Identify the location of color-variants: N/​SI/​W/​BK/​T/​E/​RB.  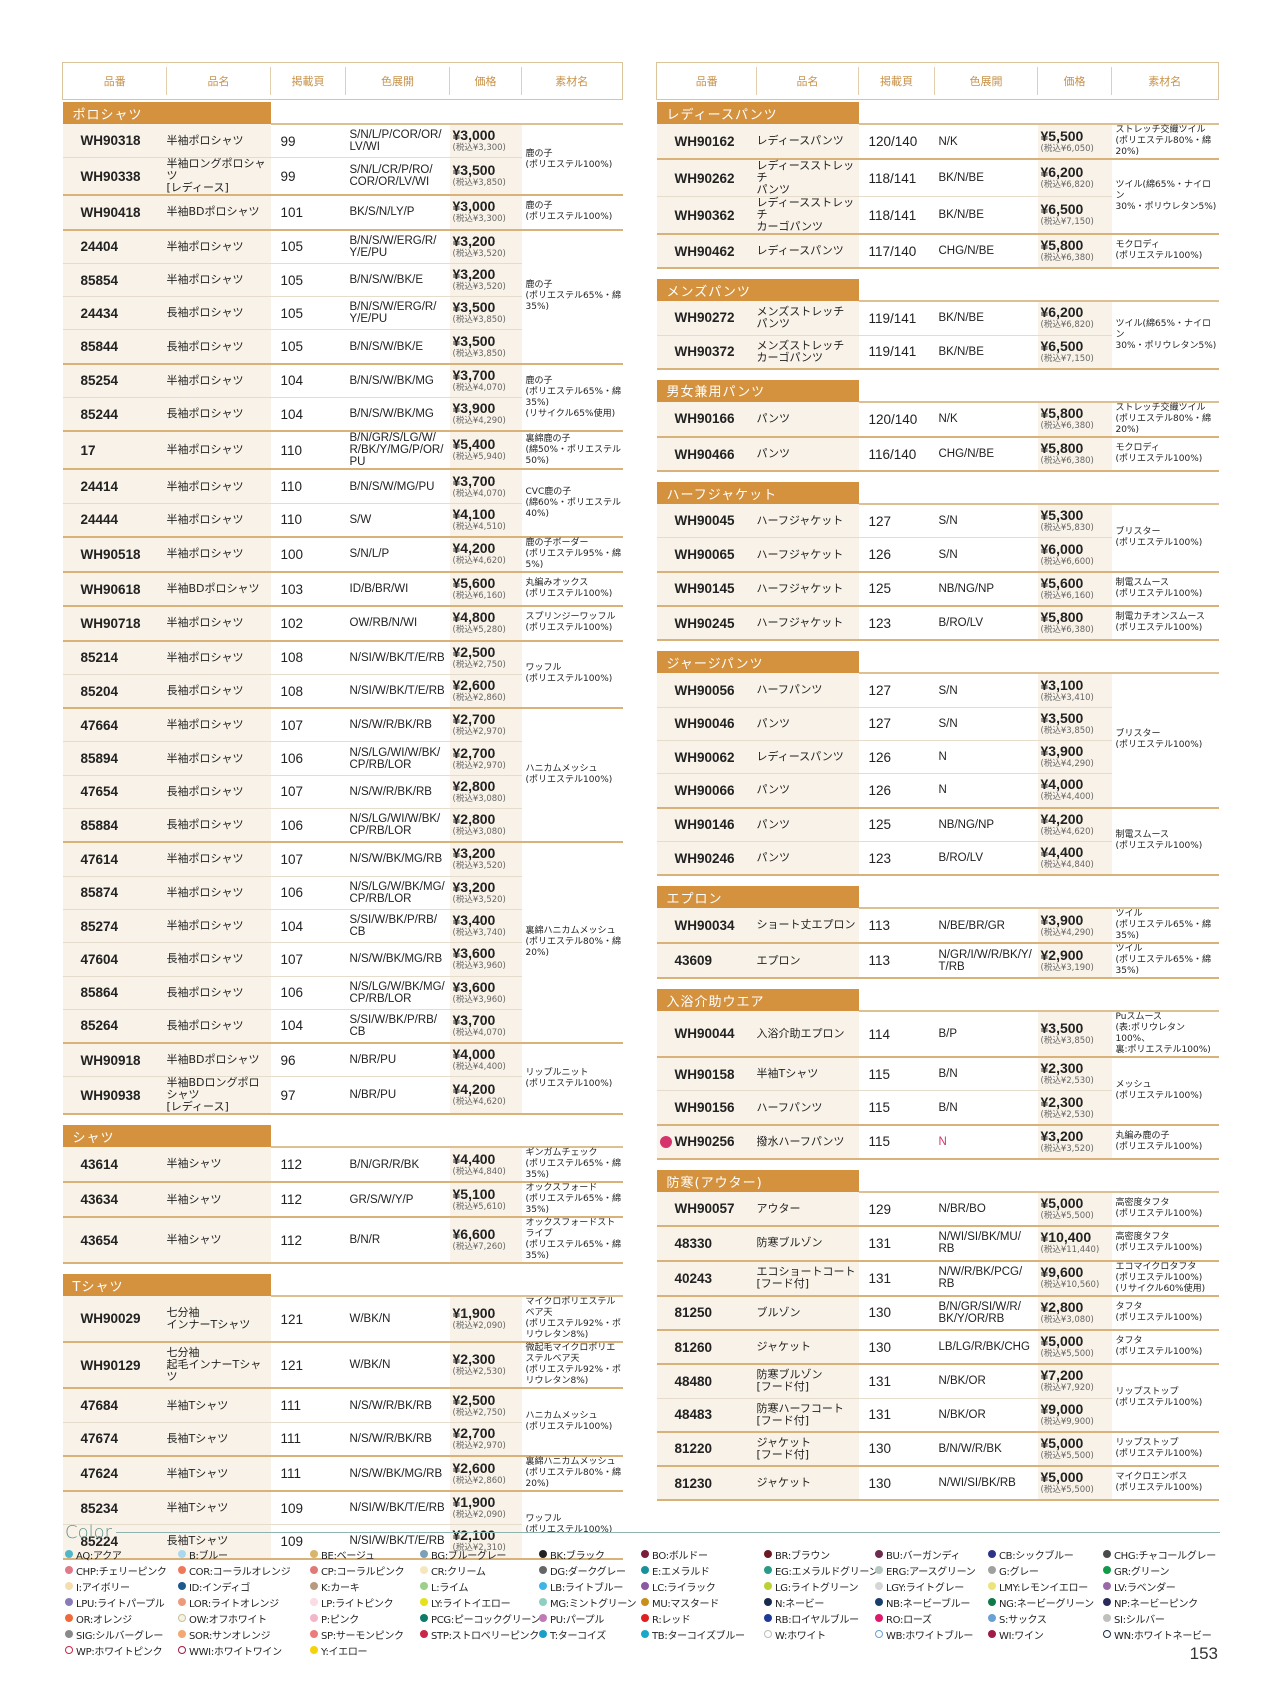
(397, 1542).